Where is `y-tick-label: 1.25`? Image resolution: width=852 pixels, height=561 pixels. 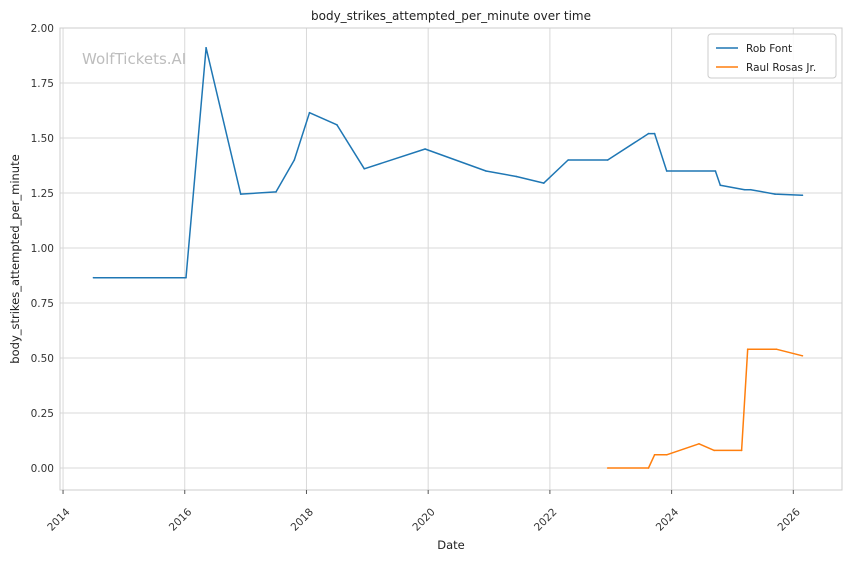 y-tick-label: 1.25 is located at coordinates (42, 194).